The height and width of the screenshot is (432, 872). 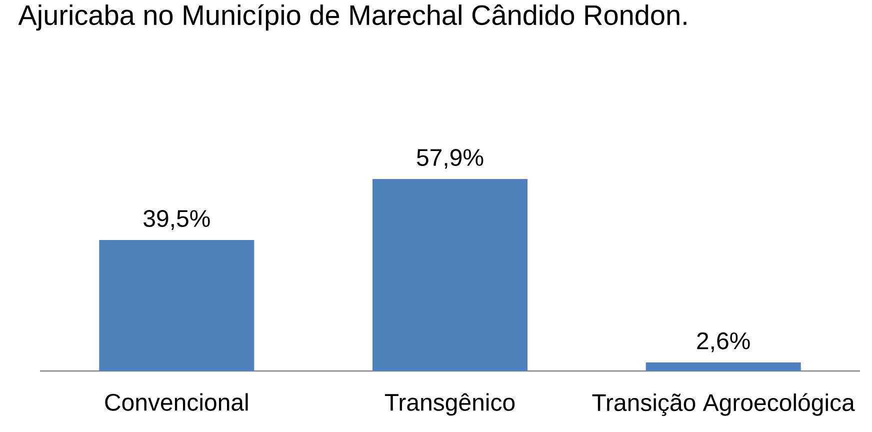 I want to click on data-label: 39,5%, so click(x=177, y=220).